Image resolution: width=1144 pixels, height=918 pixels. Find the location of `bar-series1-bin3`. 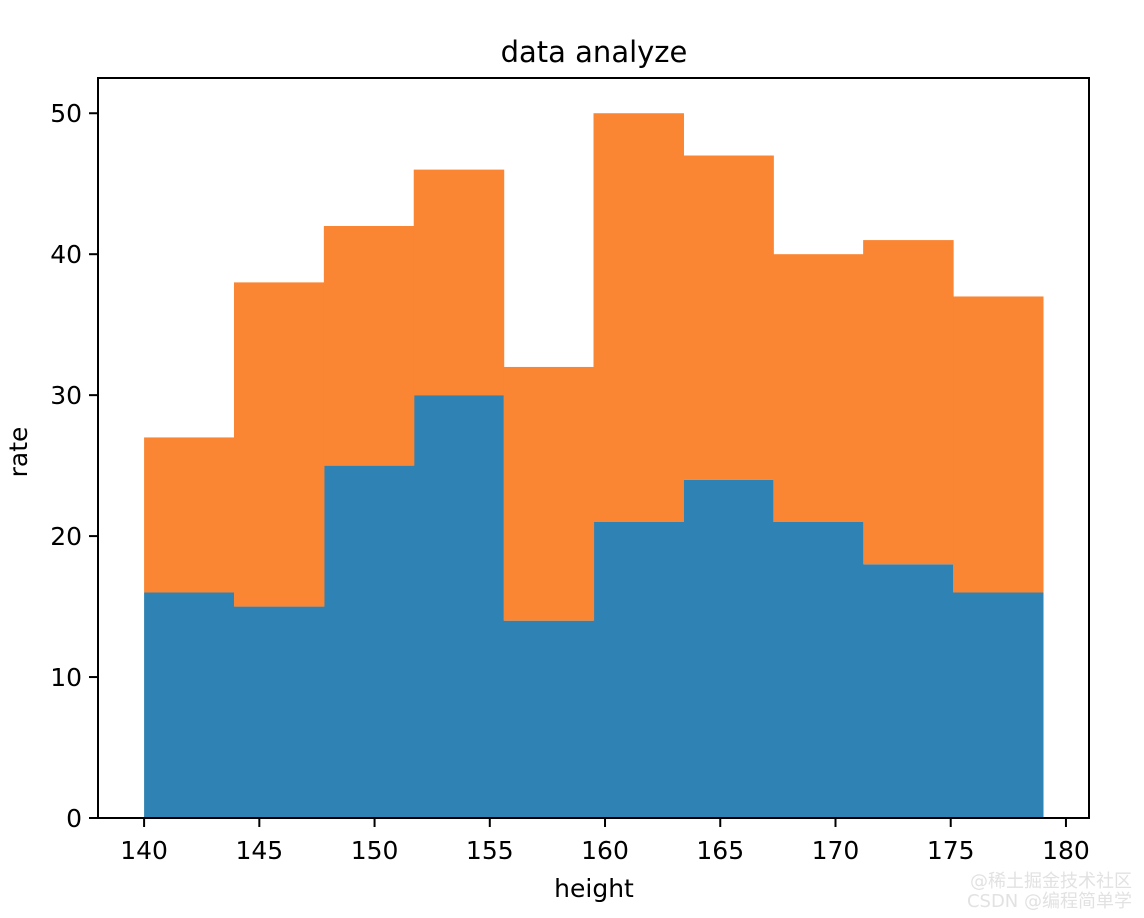

bar-series1-bin3 is located at coordinates (369, 641).